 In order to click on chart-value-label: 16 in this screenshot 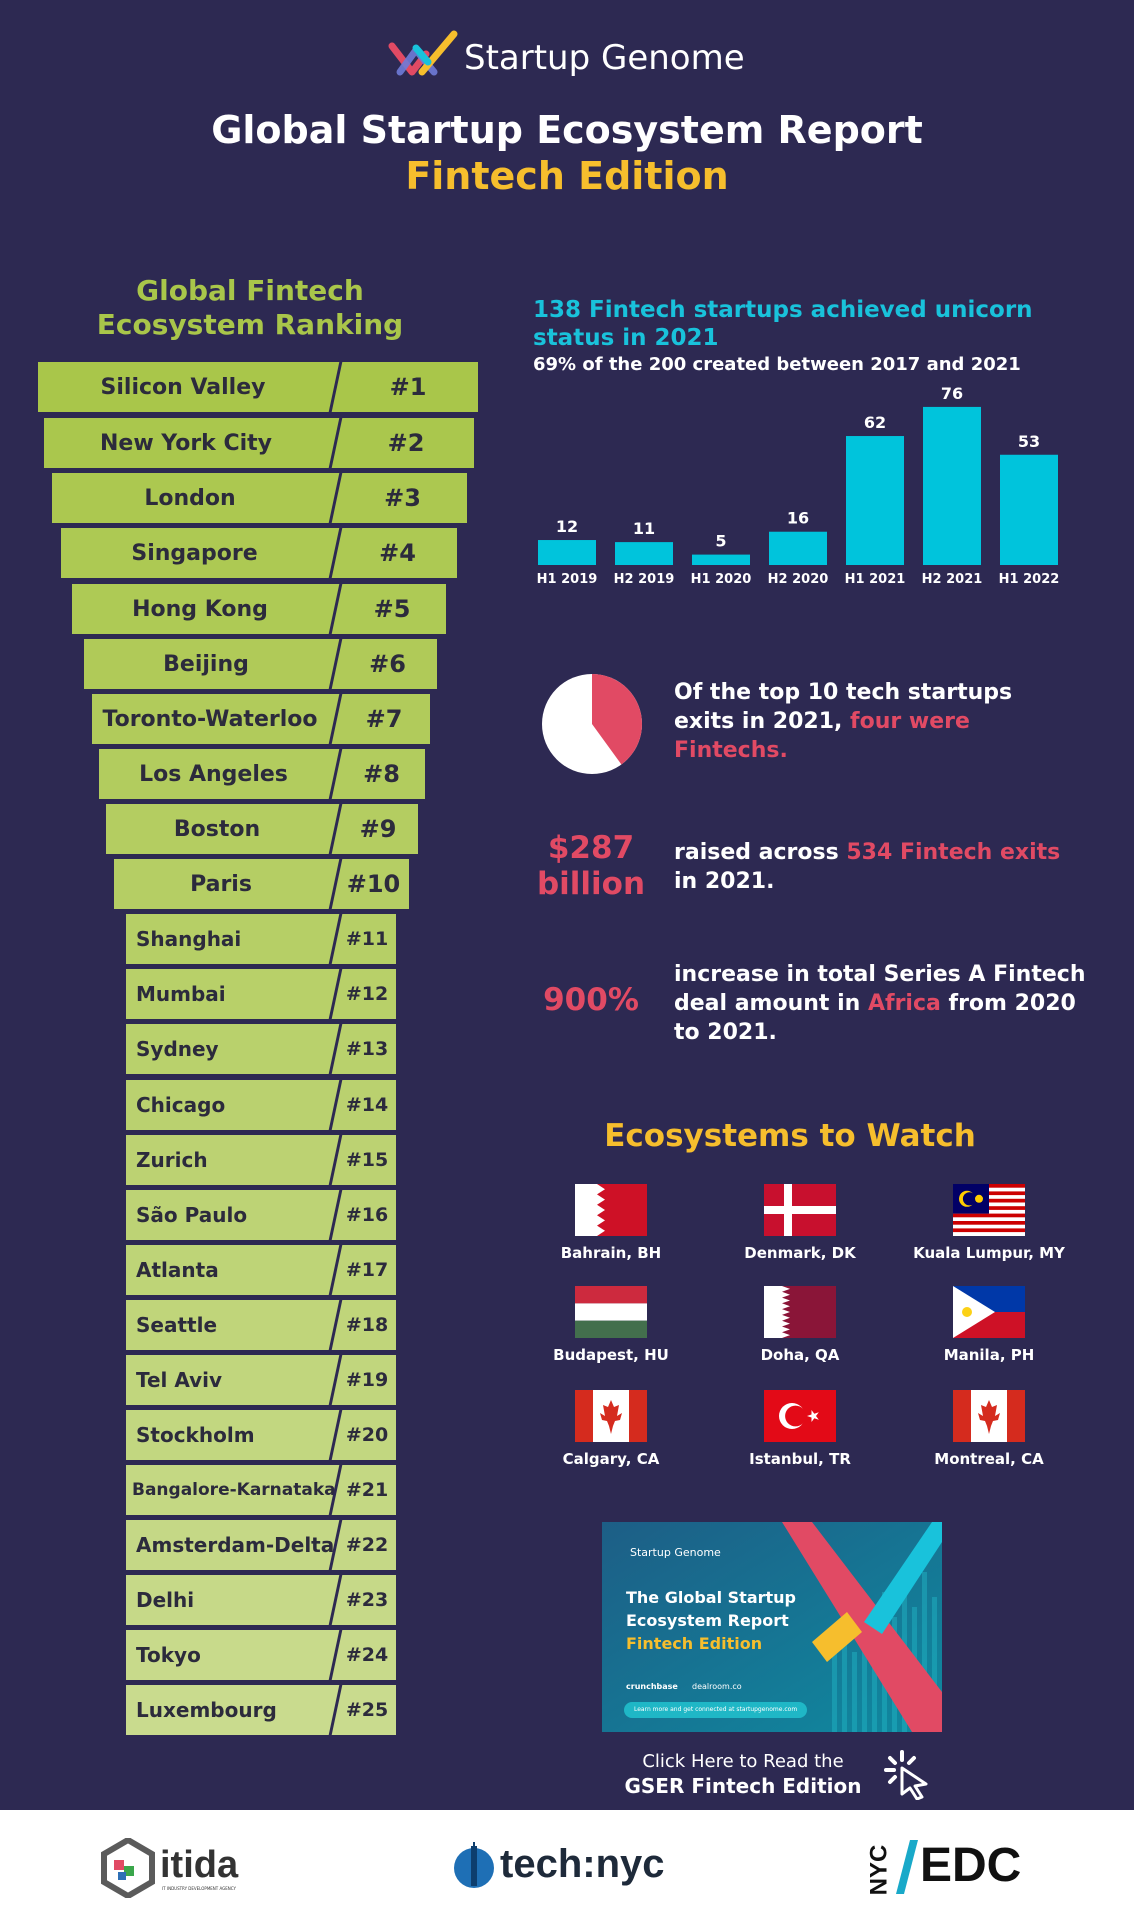, I will do `click(798, 518)`.